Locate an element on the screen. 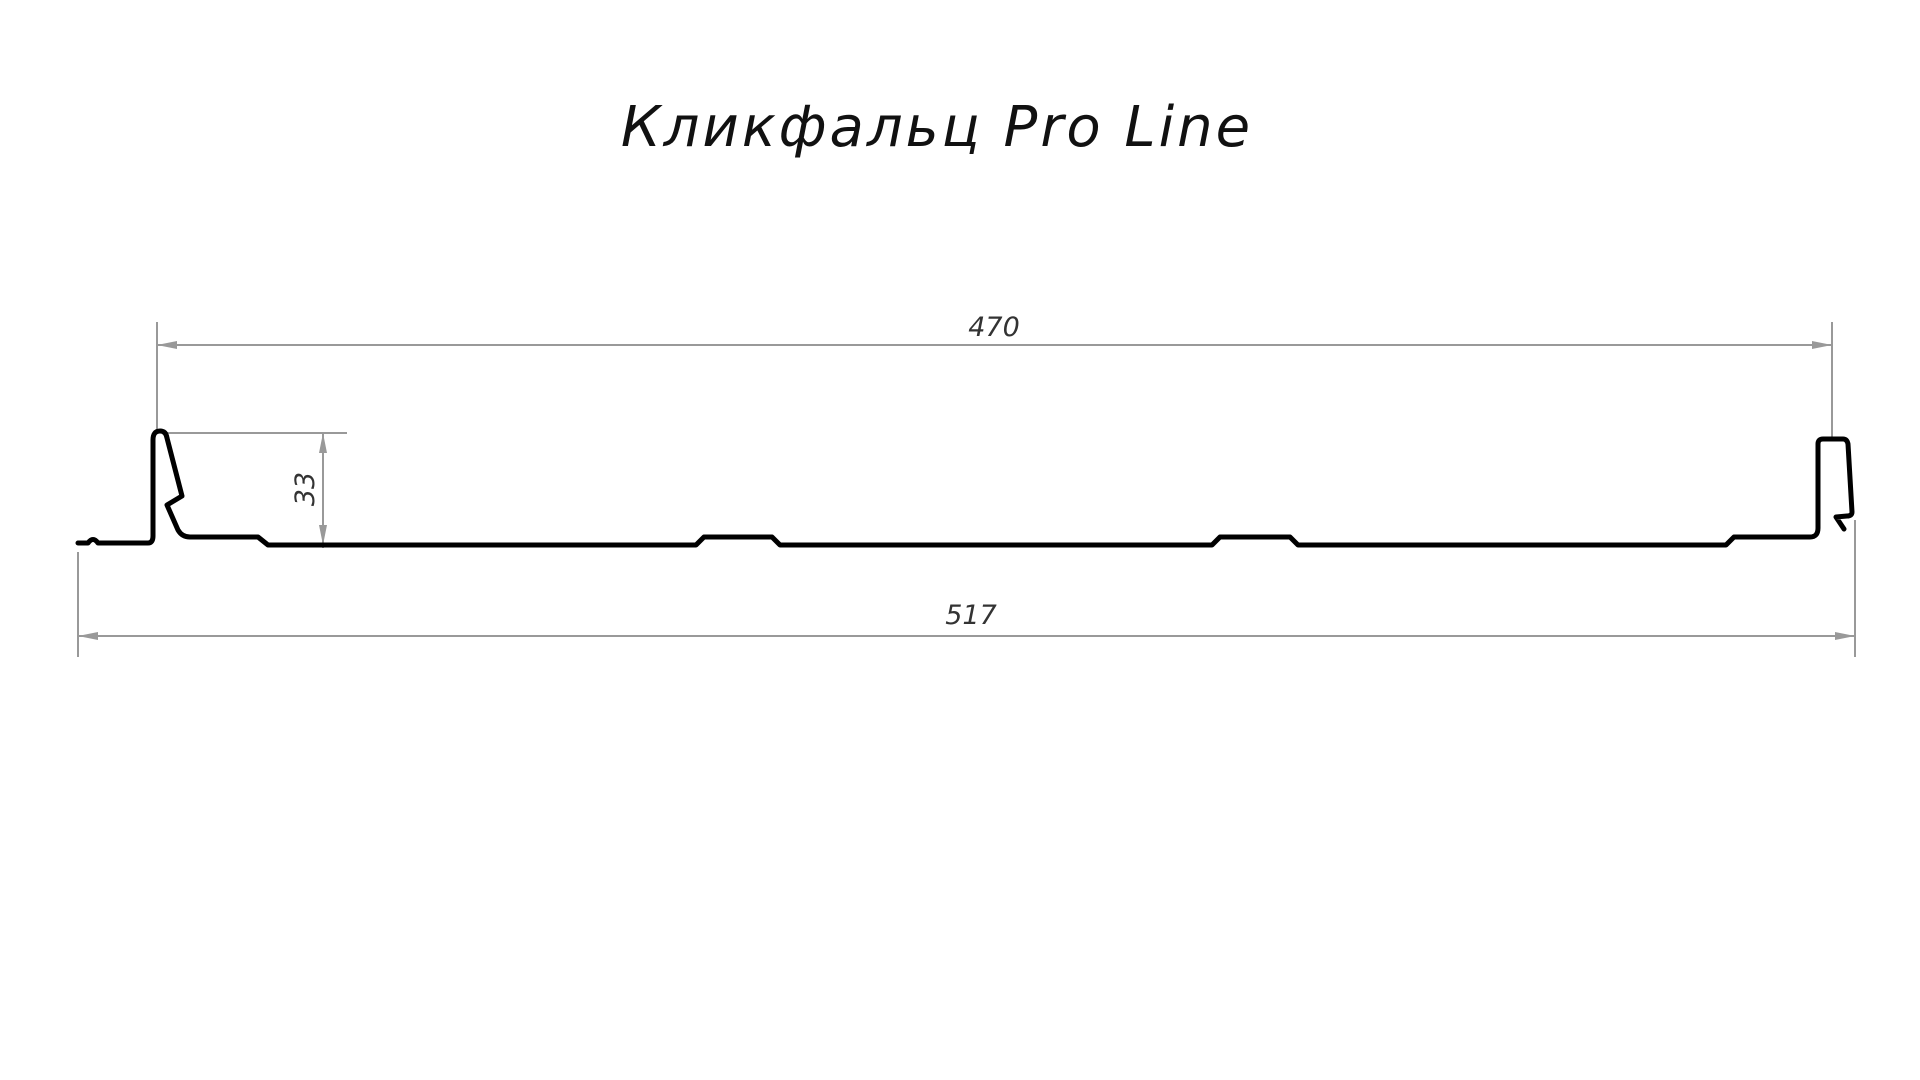  dimension-label-517: 517 is located at coordinates (971, 615).